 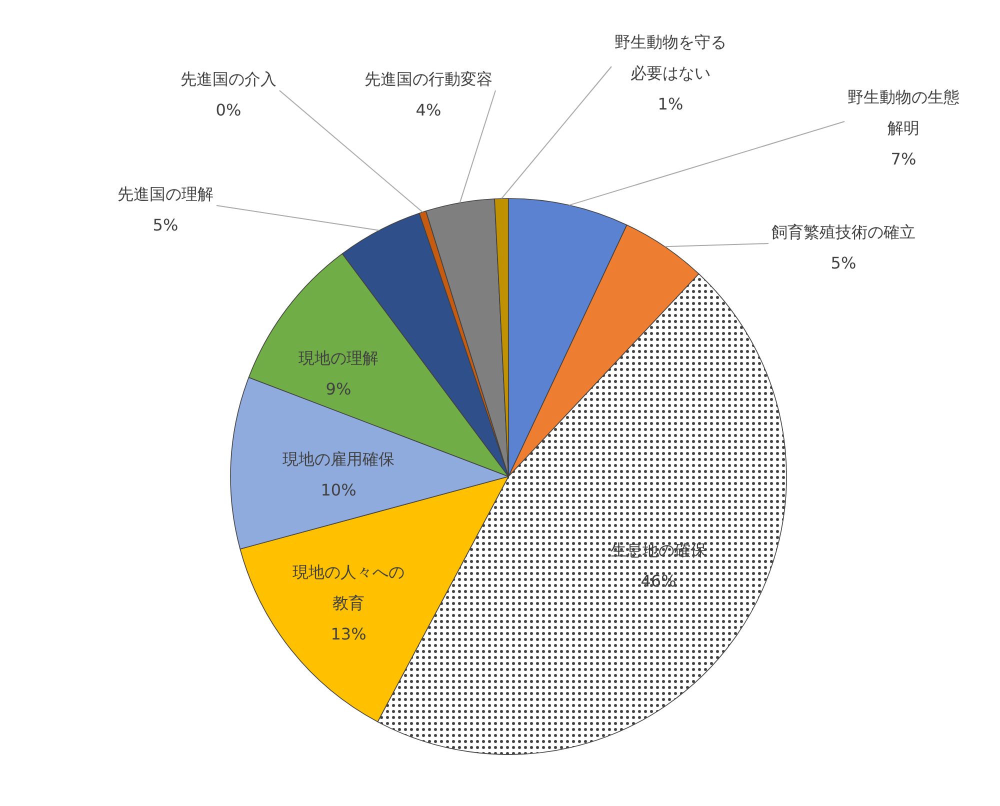 I want to click on slice-label: 現地の人々への教育, so click(x=348, y=587).